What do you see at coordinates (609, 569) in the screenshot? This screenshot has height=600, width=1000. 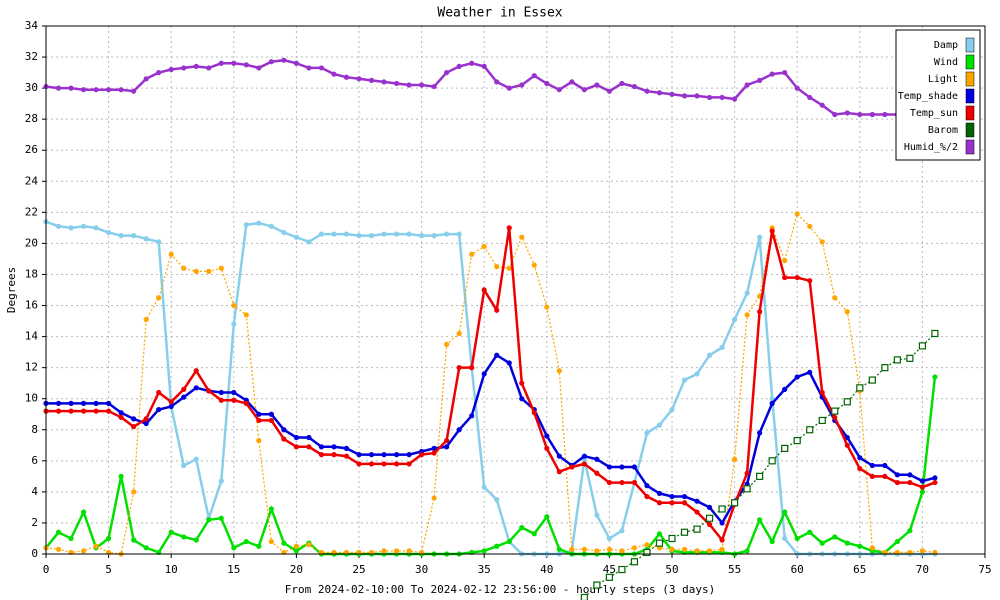 I see `x-tick-label: 45` at bounding box center [609, 569].